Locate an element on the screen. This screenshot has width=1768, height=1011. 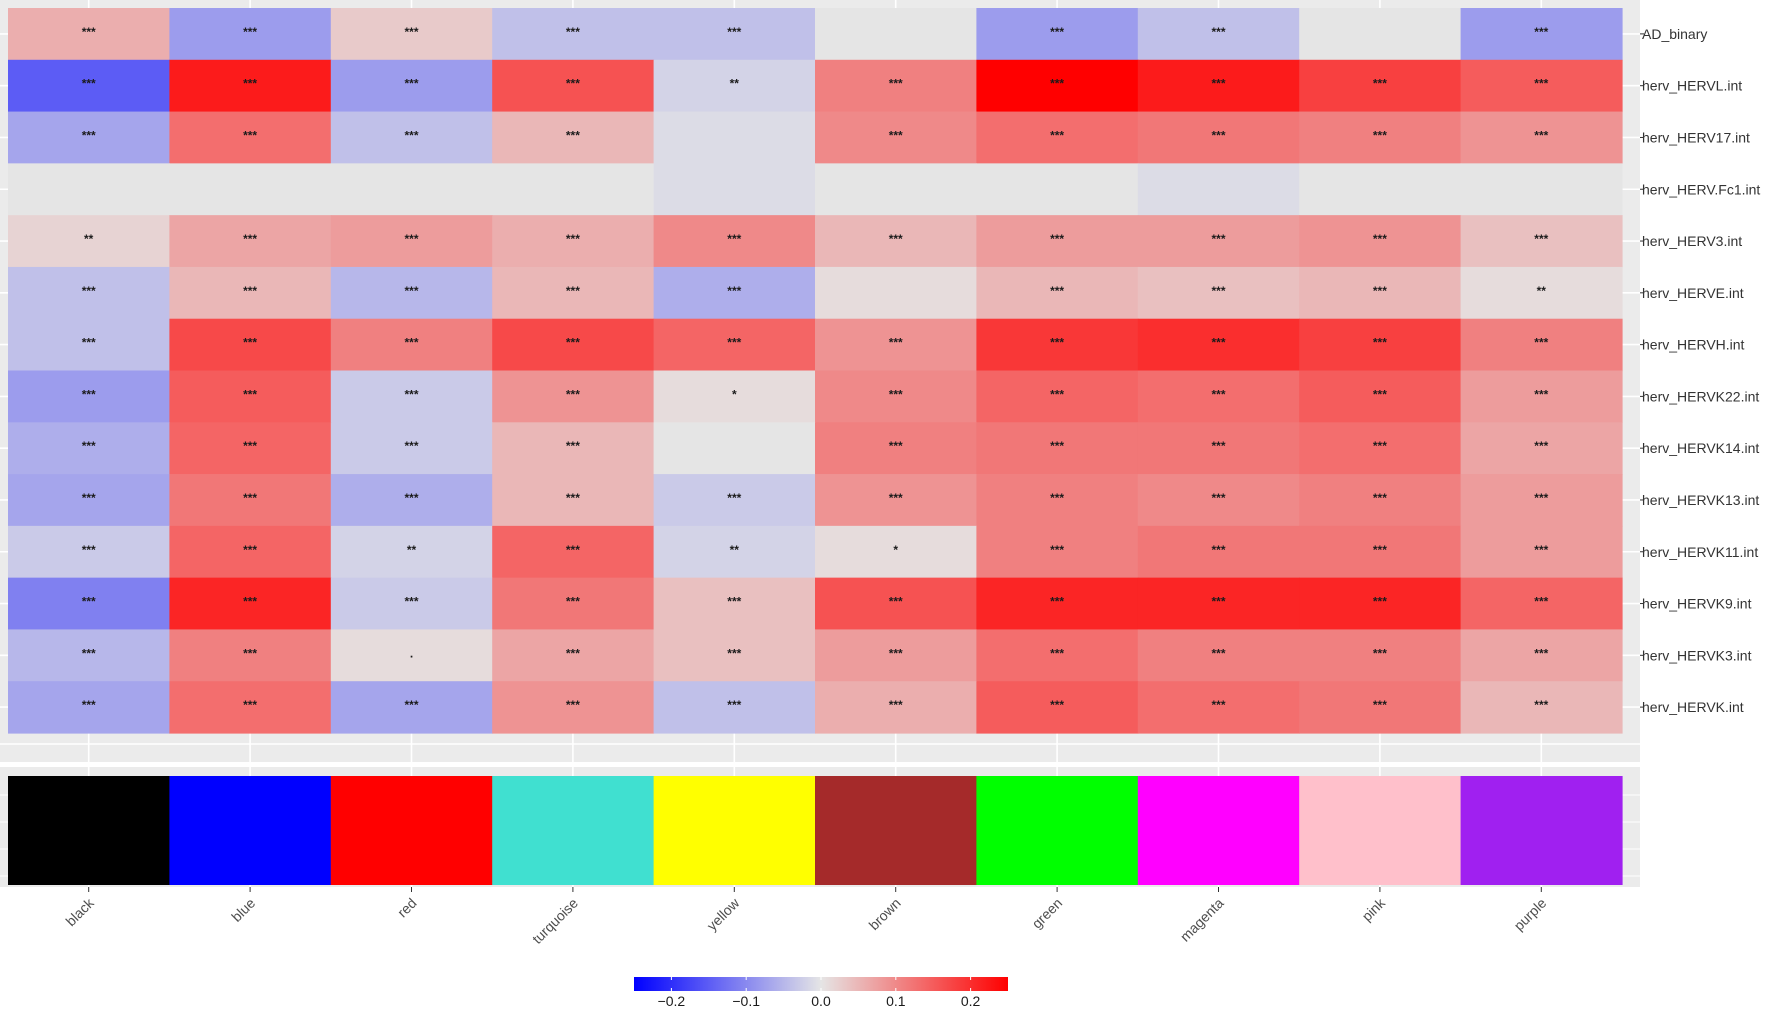
legend-tick-label: −0.2 is located at coordinates (672, 999).